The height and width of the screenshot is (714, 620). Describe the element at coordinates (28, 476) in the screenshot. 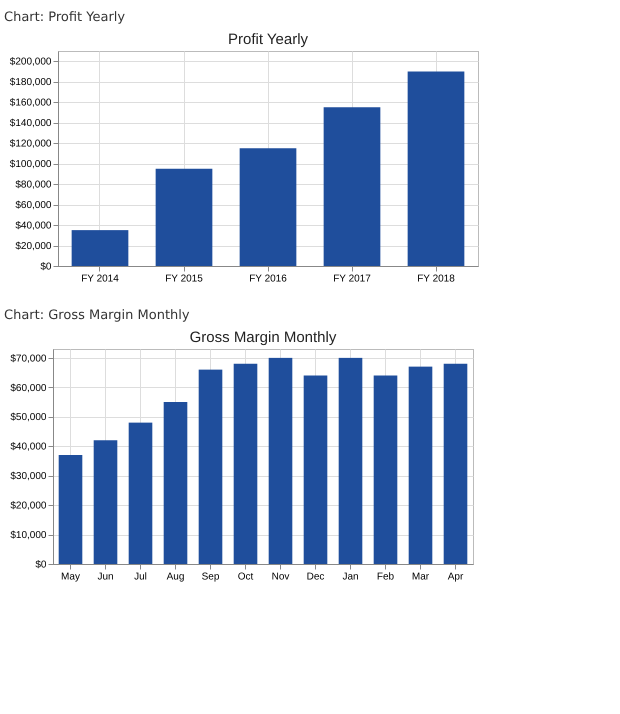

I see `y-tick-label: $30,000` at that location.